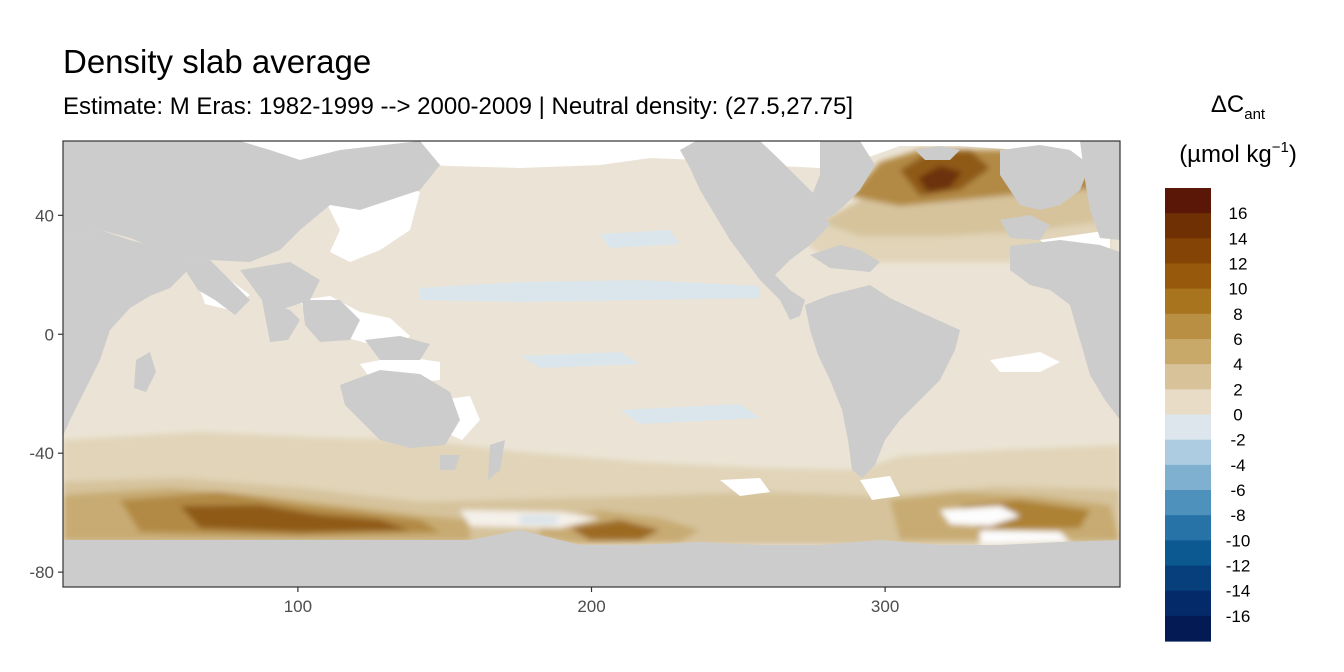  I want to click on negative-anomaly-patches, so click(590, 327).